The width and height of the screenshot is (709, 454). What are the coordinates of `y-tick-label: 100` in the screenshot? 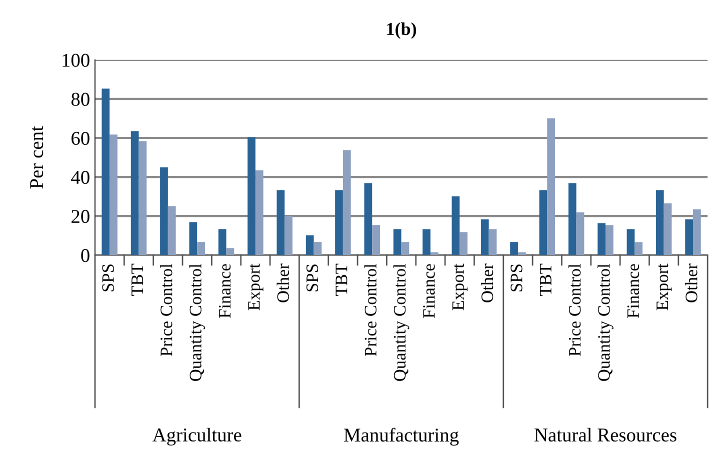 It's located at (76, 60).